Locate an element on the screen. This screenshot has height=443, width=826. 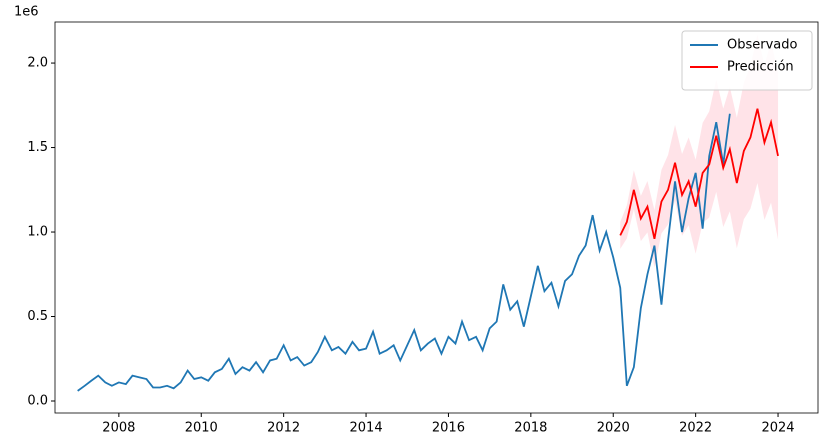
y-tick-label: 1.0 is located at coordinates (37, 232).